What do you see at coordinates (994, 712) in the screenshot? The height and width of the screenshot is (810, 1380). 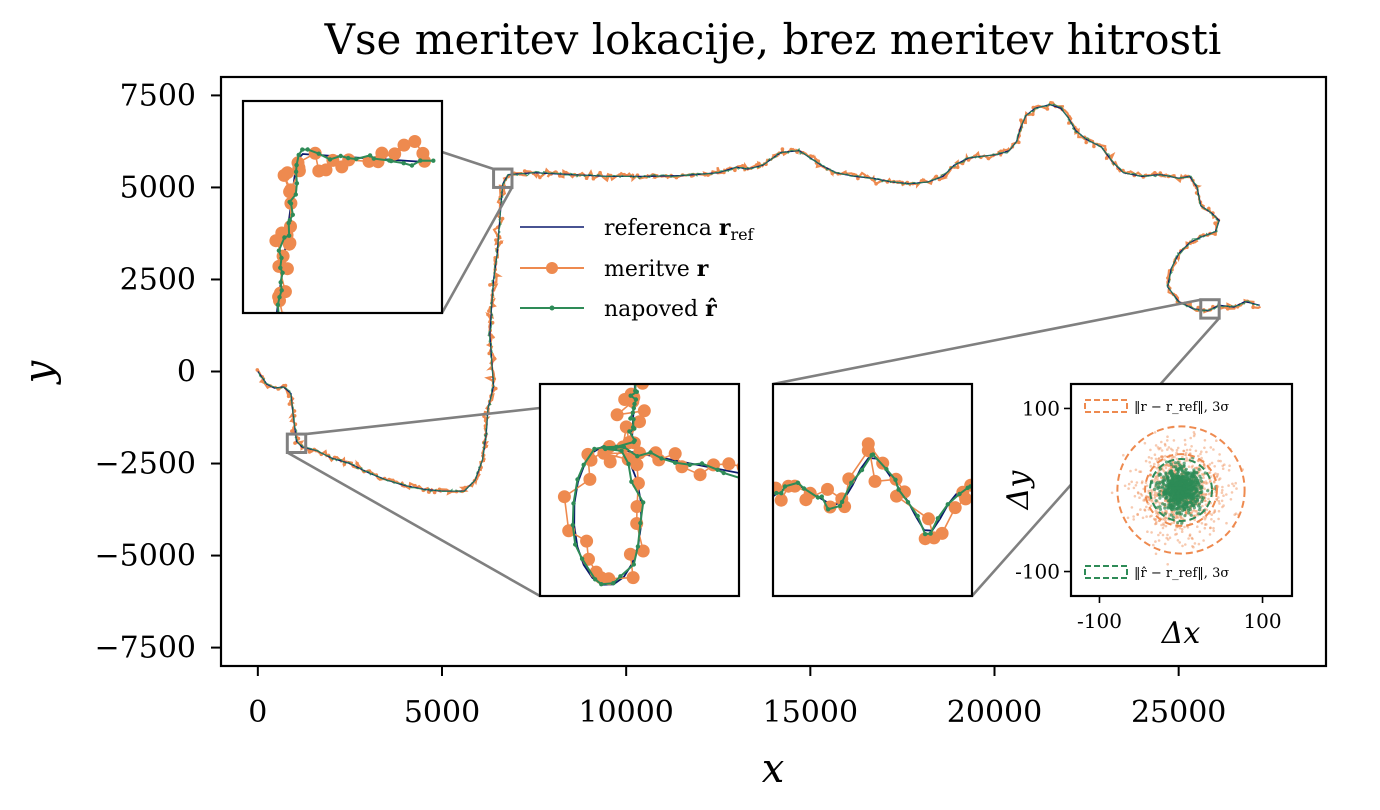 I see `x-tick-label: 20000` at bounding box center [994, 712].